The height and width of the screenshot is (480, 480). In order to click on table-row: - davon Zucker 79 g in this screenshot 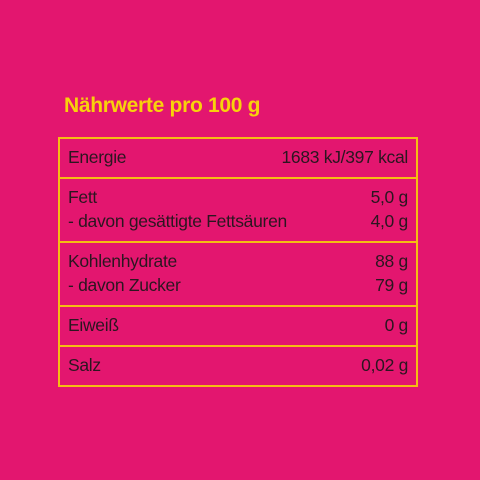, I will do `click(238, 285)`.